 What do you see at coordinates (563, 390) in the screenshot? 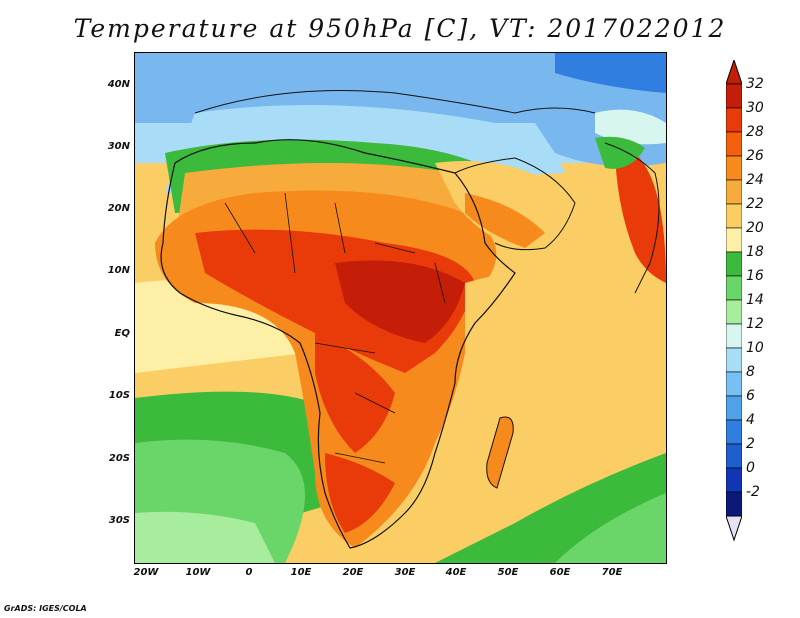
I see `indian-ocean-warm` at bounding box center [563, 390].